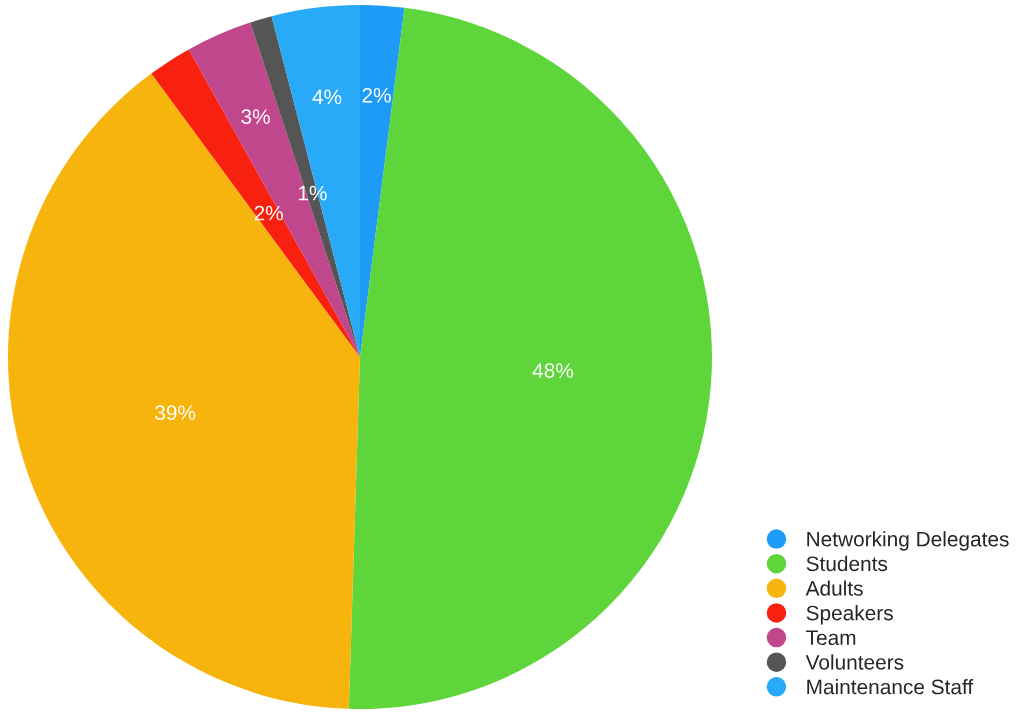 The width and height of the screenshot is (1024, 713). Describe the element at coordinates (908, 541) in the screenshot. I see `legend-label: Networking Delegates` at that location.